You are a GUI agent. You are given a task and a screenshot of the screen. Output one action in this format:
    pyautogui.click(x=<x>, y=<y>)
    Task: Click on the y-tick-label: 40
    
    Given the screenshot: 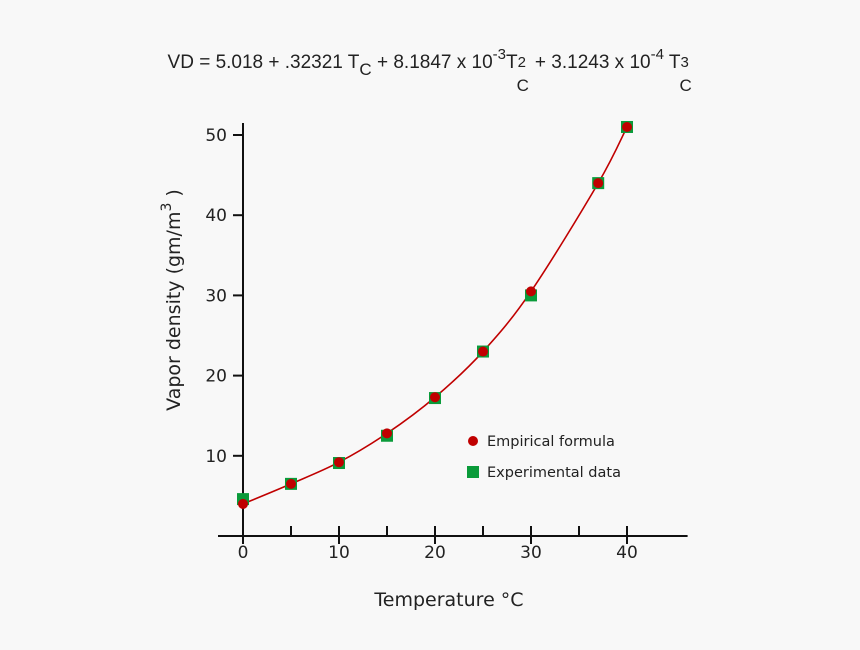 What is the action you would take?
    pyautogui.click(x=216, y=216)
    